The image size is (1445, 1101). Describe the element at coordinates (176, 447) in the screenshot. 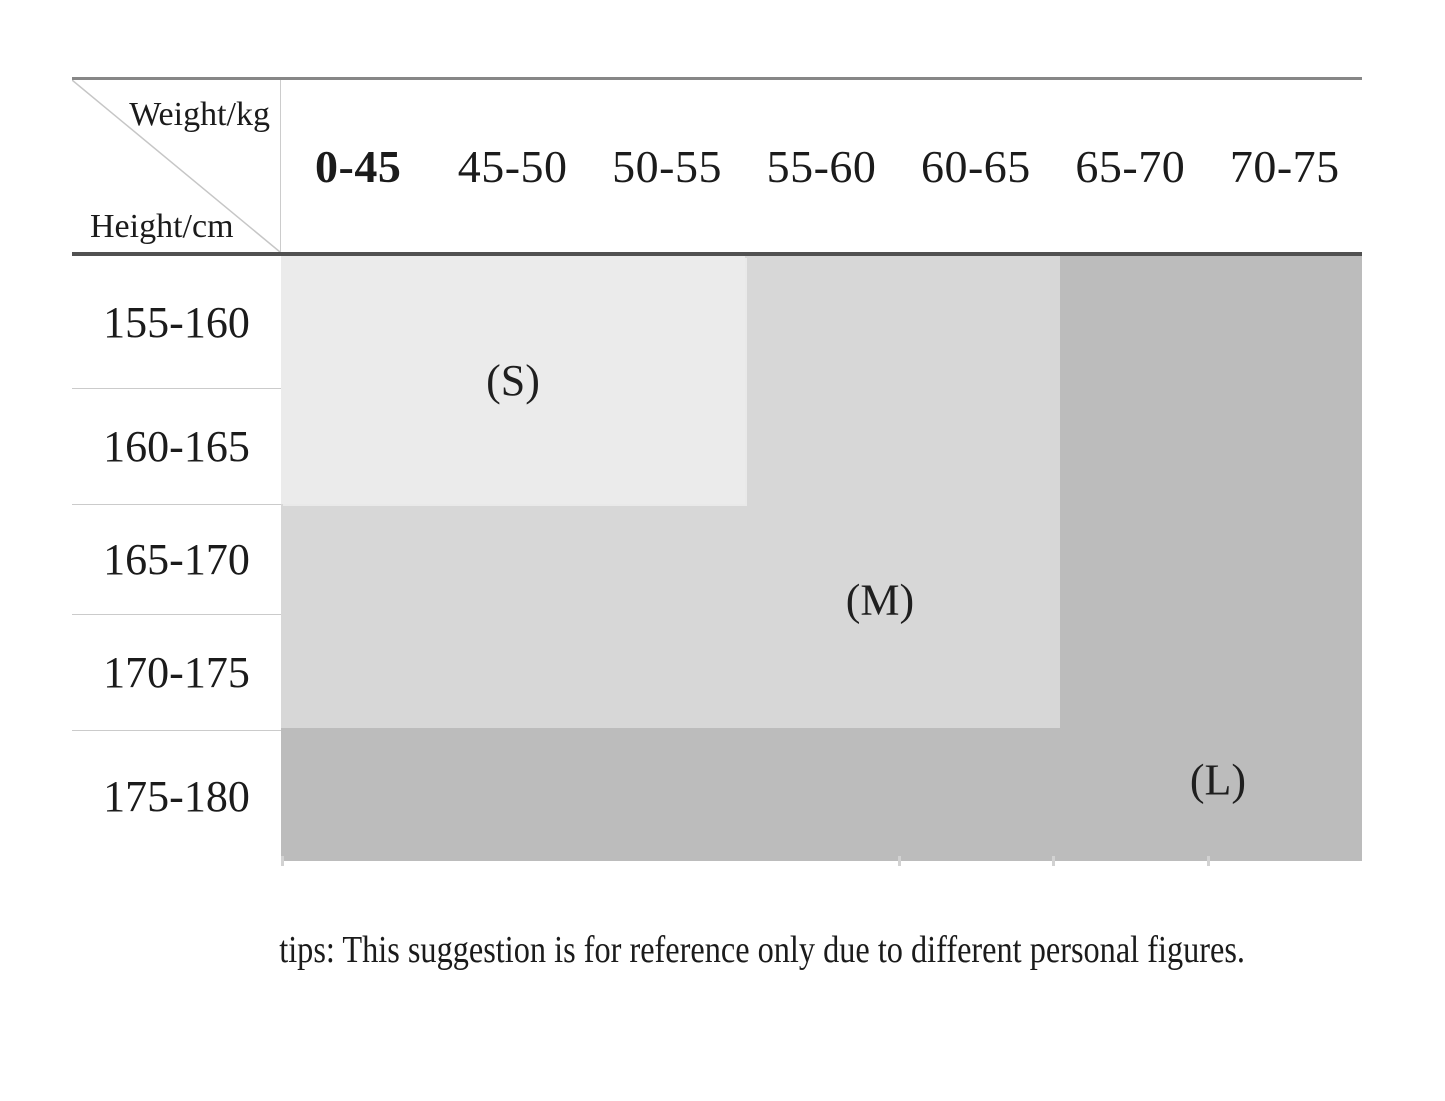

I see `height-row-label: 160-165` at that location.